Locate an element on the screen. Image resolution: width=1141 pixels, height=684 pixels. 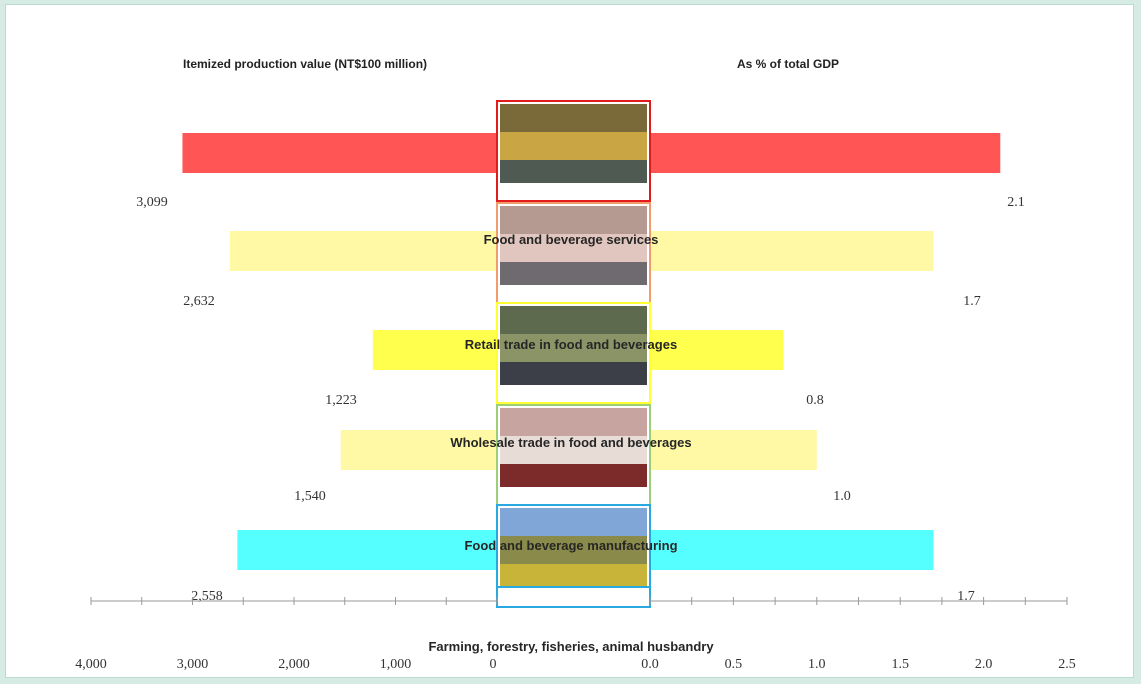
left-value-label: 1,223 is located at coordinates (341, 400).